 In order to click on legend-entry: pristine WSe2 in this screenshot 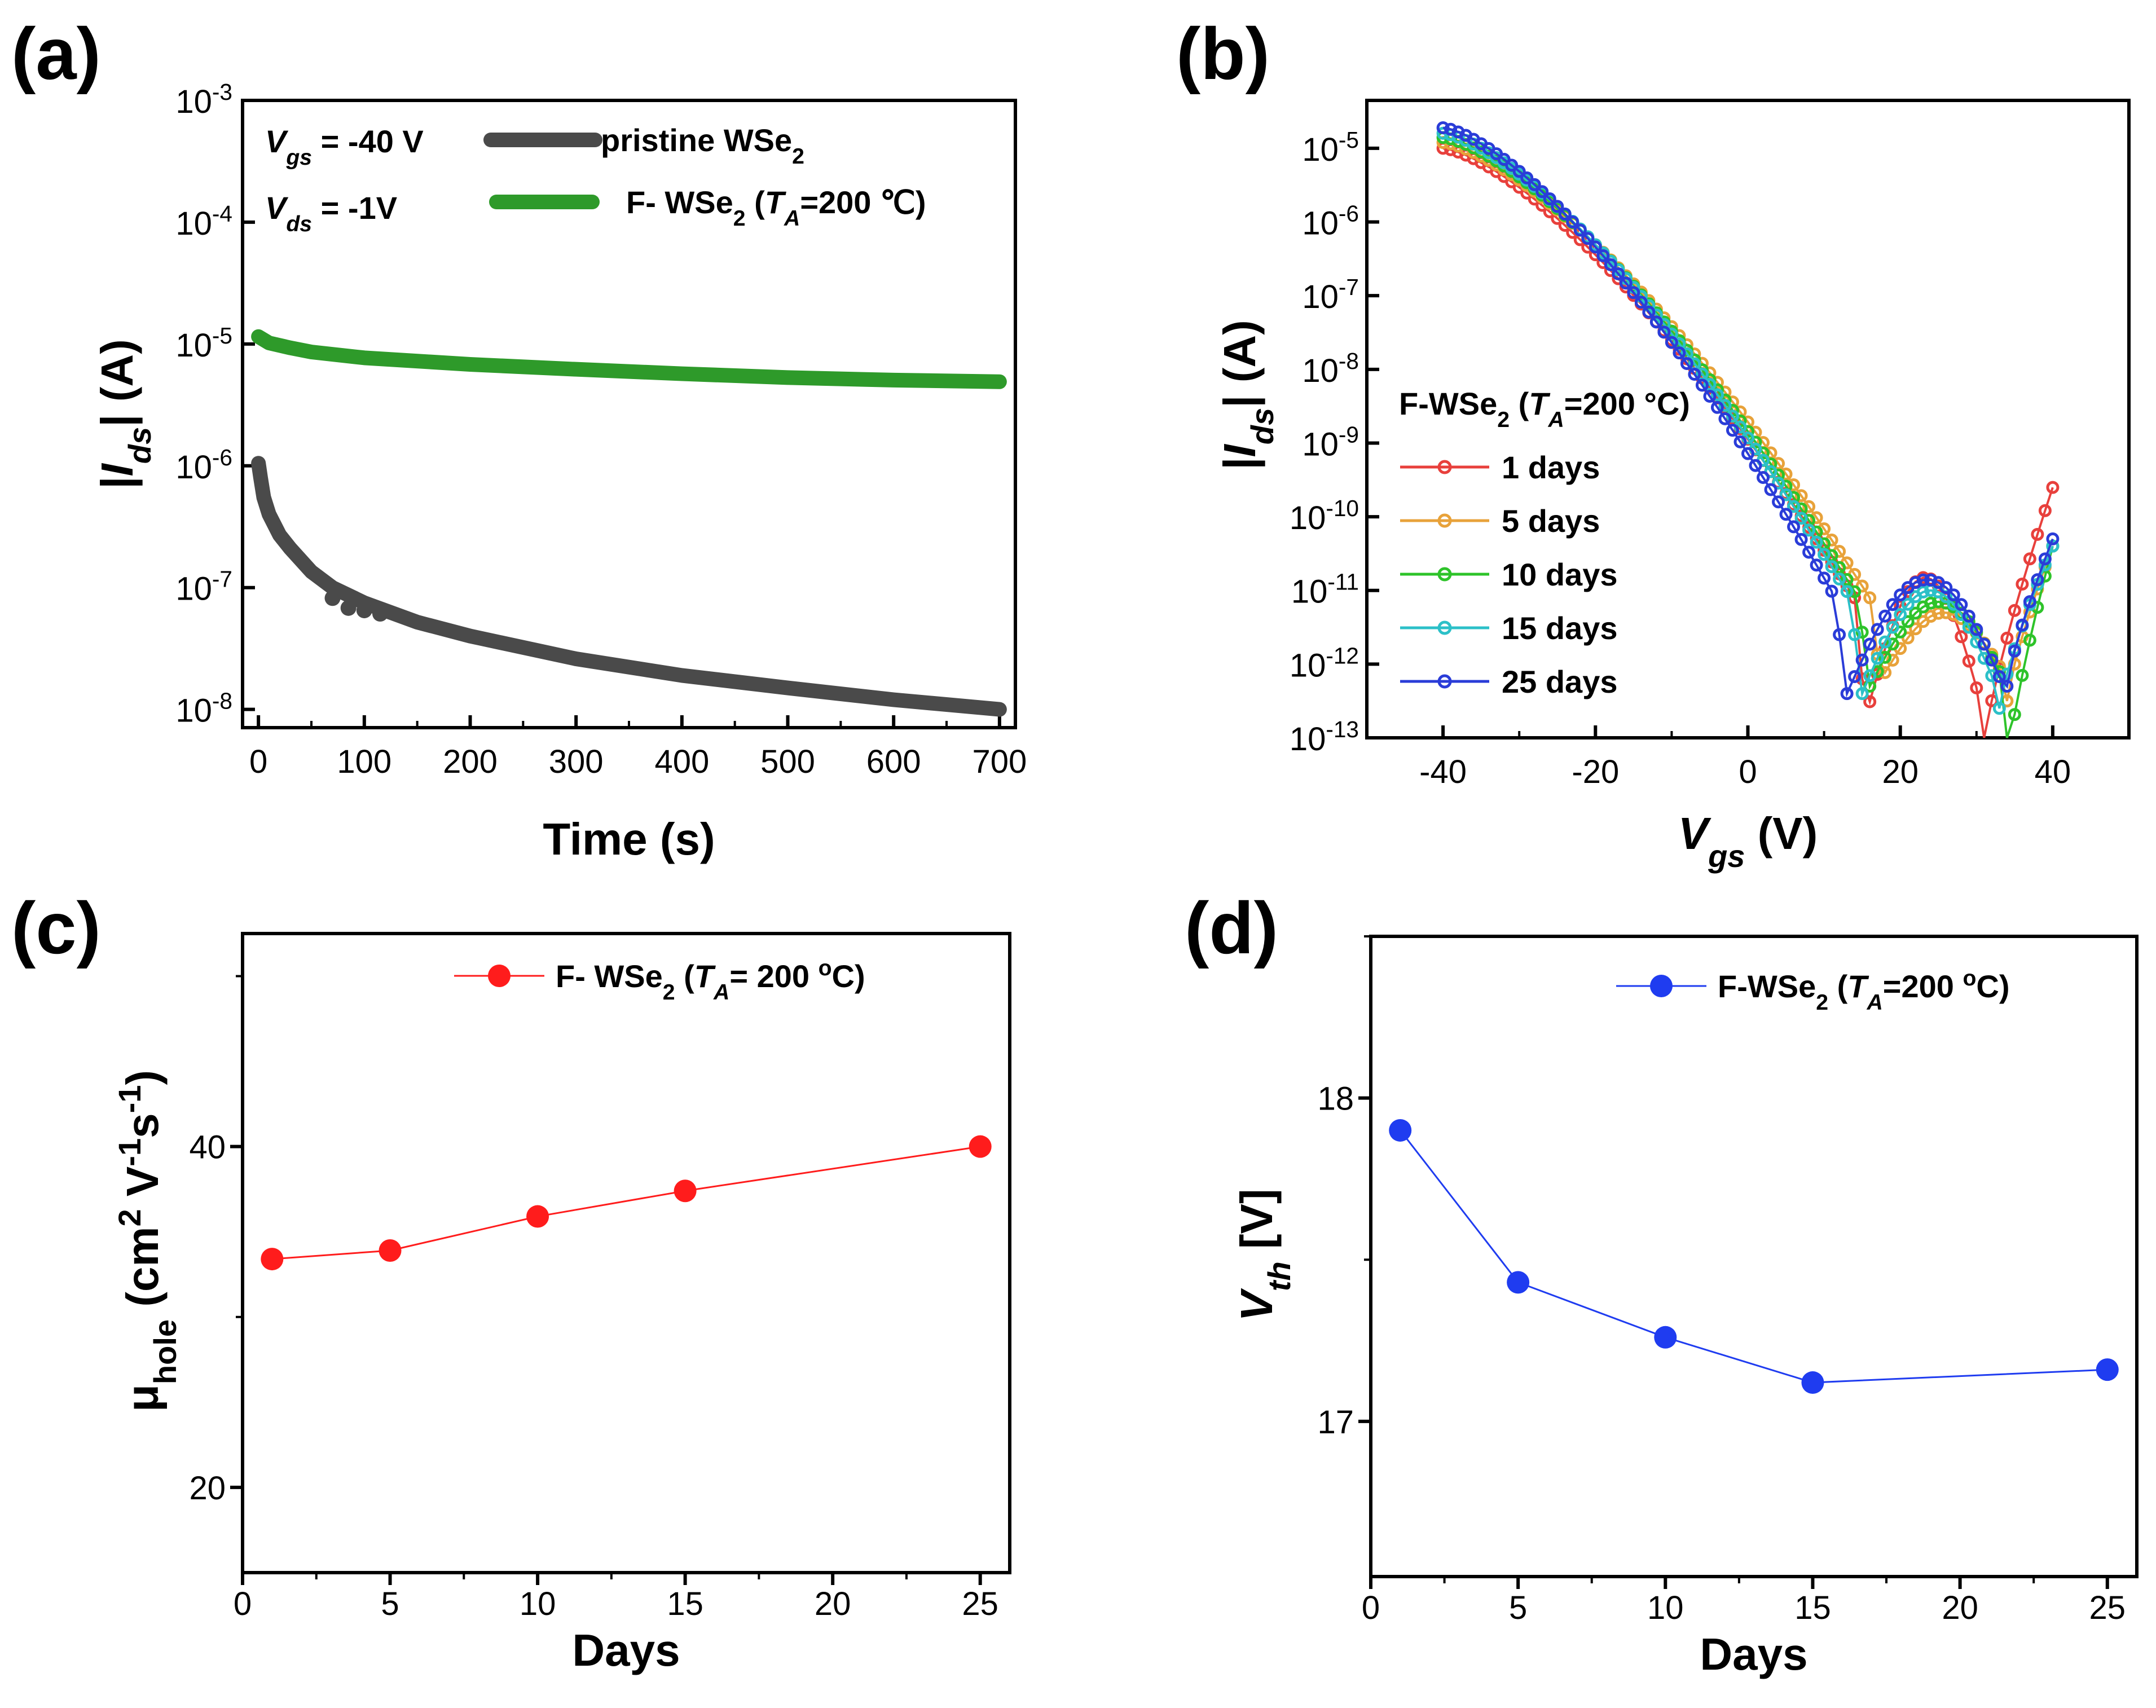, I will do `click(702, 145)`.